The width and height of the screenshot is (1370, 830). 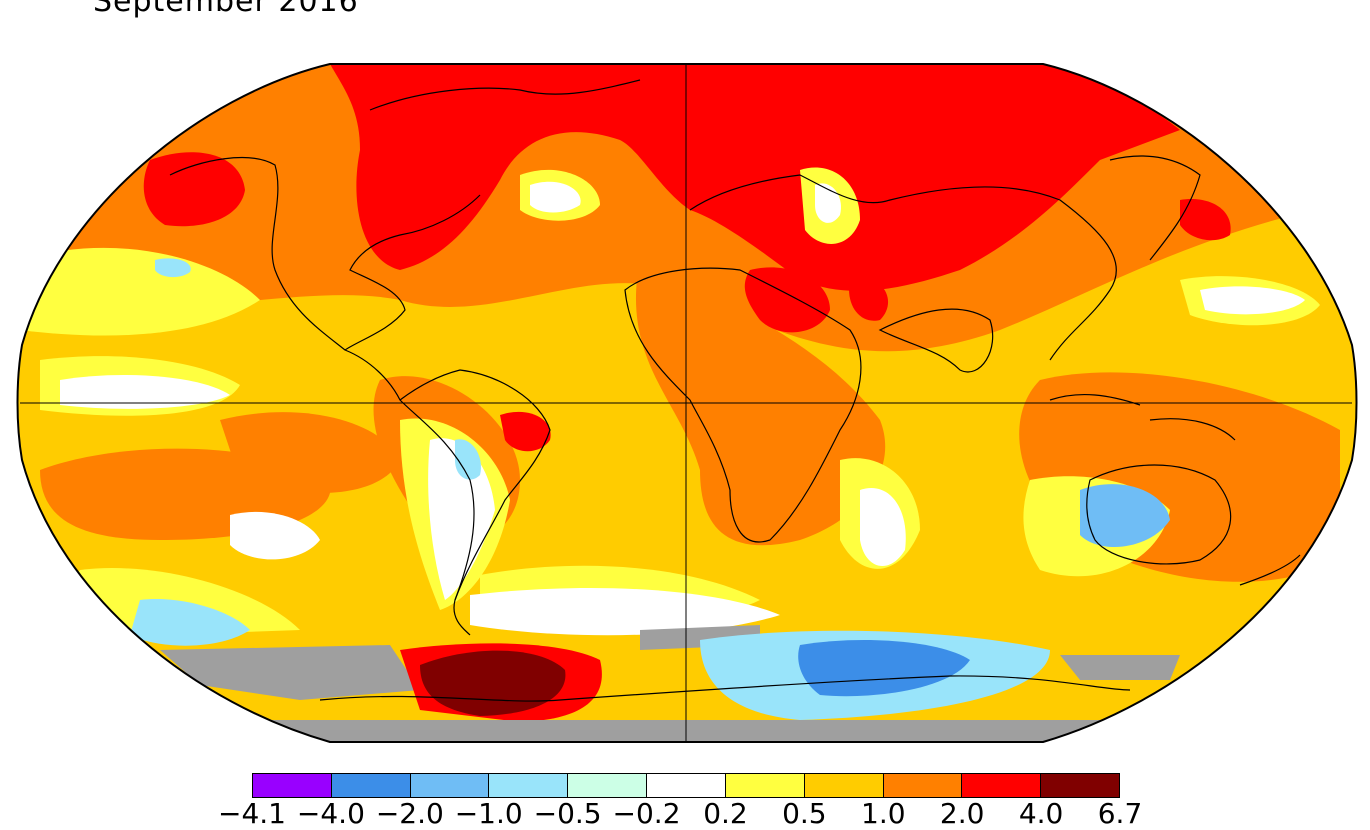 I want to click on legend-tick-label: −0.2, so click(x=646, y=813).